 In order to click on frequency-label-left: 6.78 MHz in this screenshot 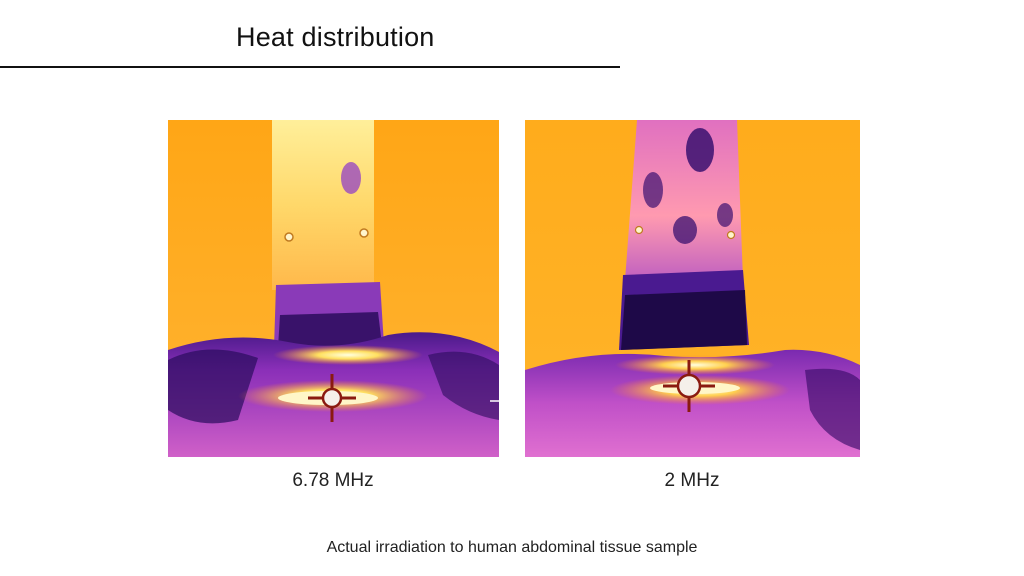, I will do `click(333, 480)`.